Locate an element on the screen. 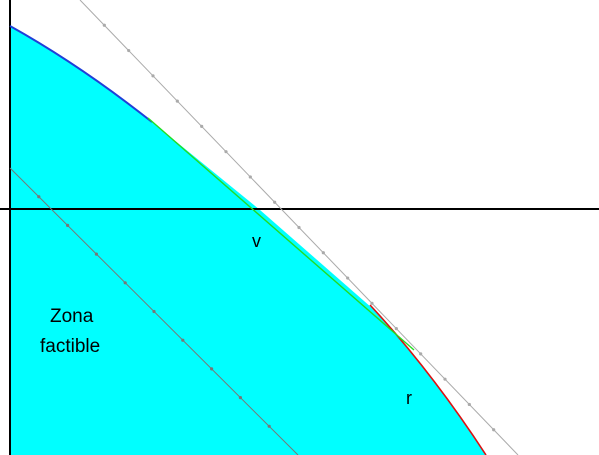  feasible-zone-label-line1: Zona is located at coordinates (72, 316).